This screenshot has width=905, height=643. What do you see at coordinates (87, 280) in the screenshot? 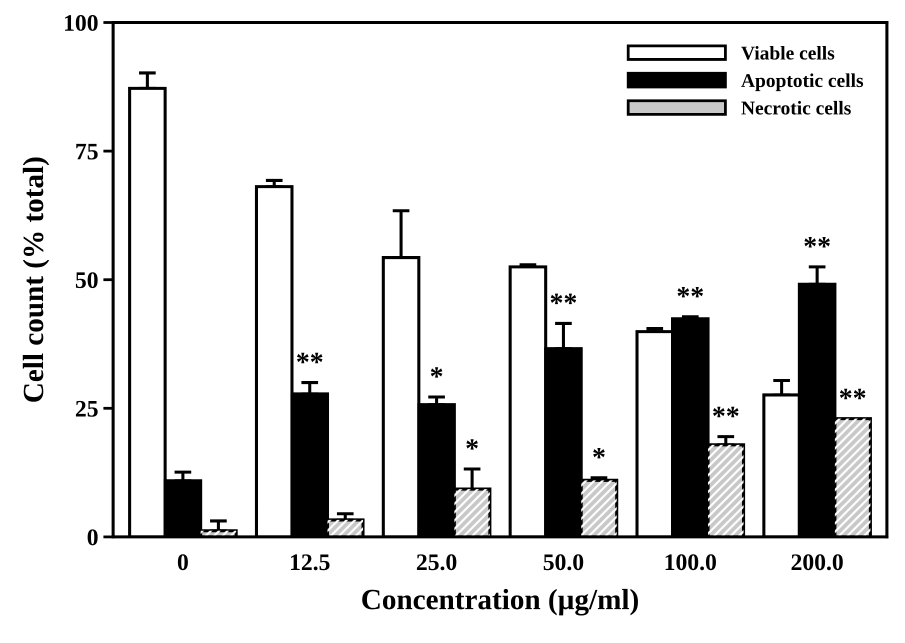
I see `y-tick-label: 50` at bounding box center [87, 280].